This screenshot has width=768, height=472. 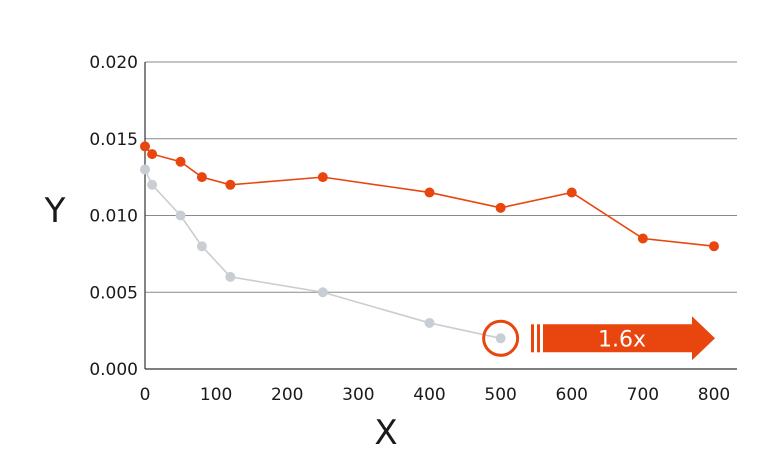 What do you see at coordinates (622, 339) in the screenshot?
I see `speedup-label: 1.6x` at bounding box center [622, 339].